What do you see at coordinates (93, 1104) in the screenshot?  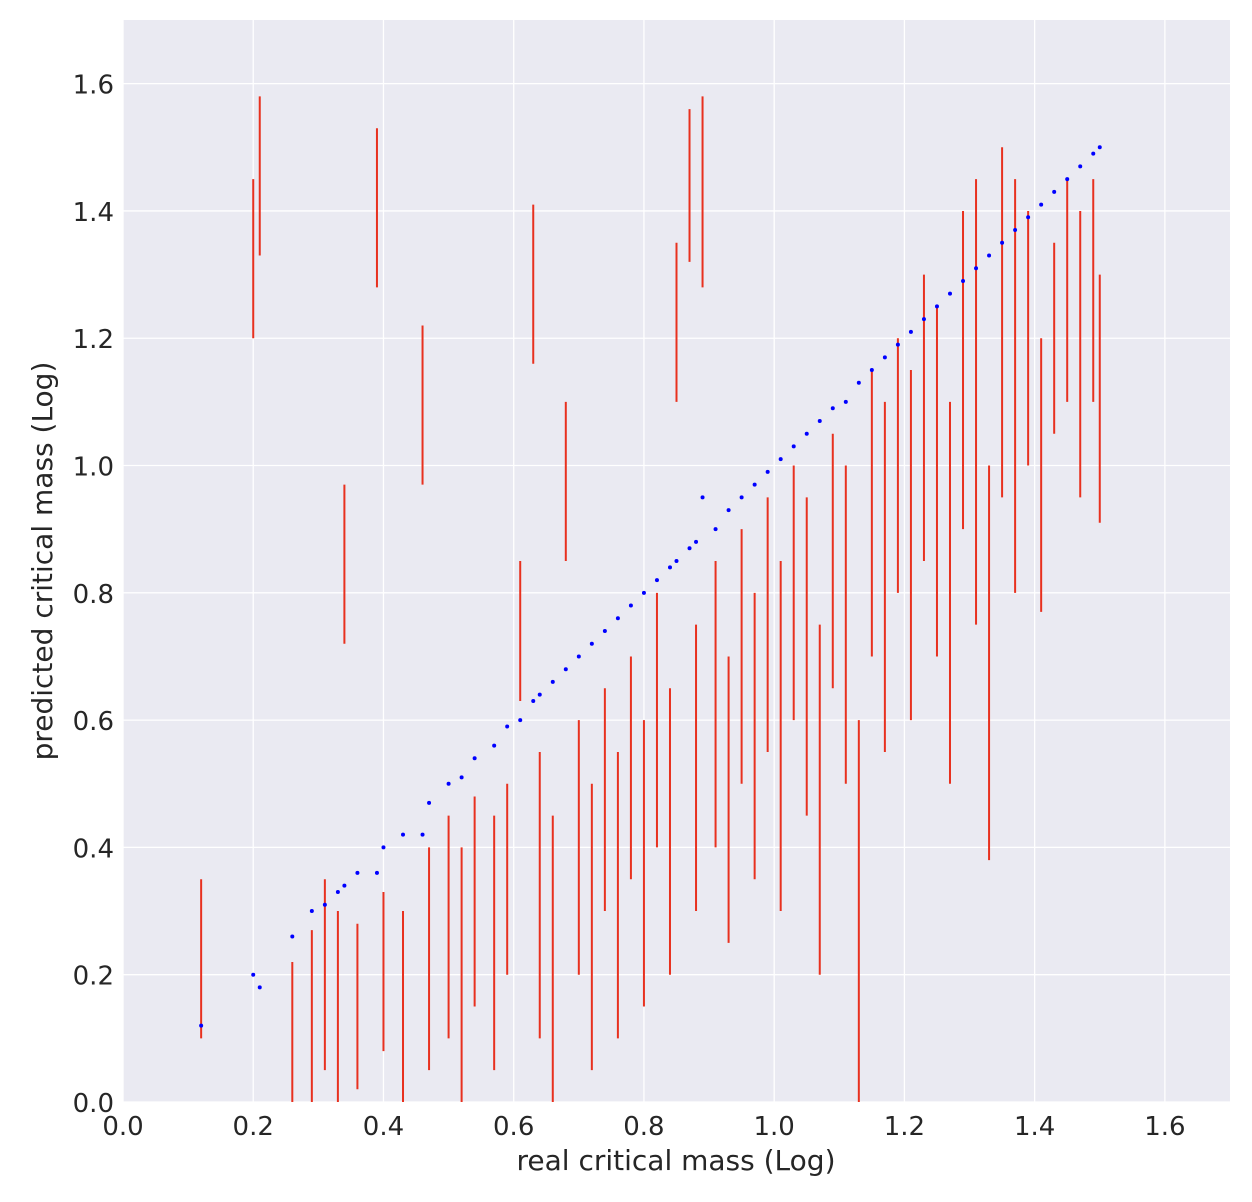 I see `y-tick-label: 0.0` at bounding box center [93, 1104].